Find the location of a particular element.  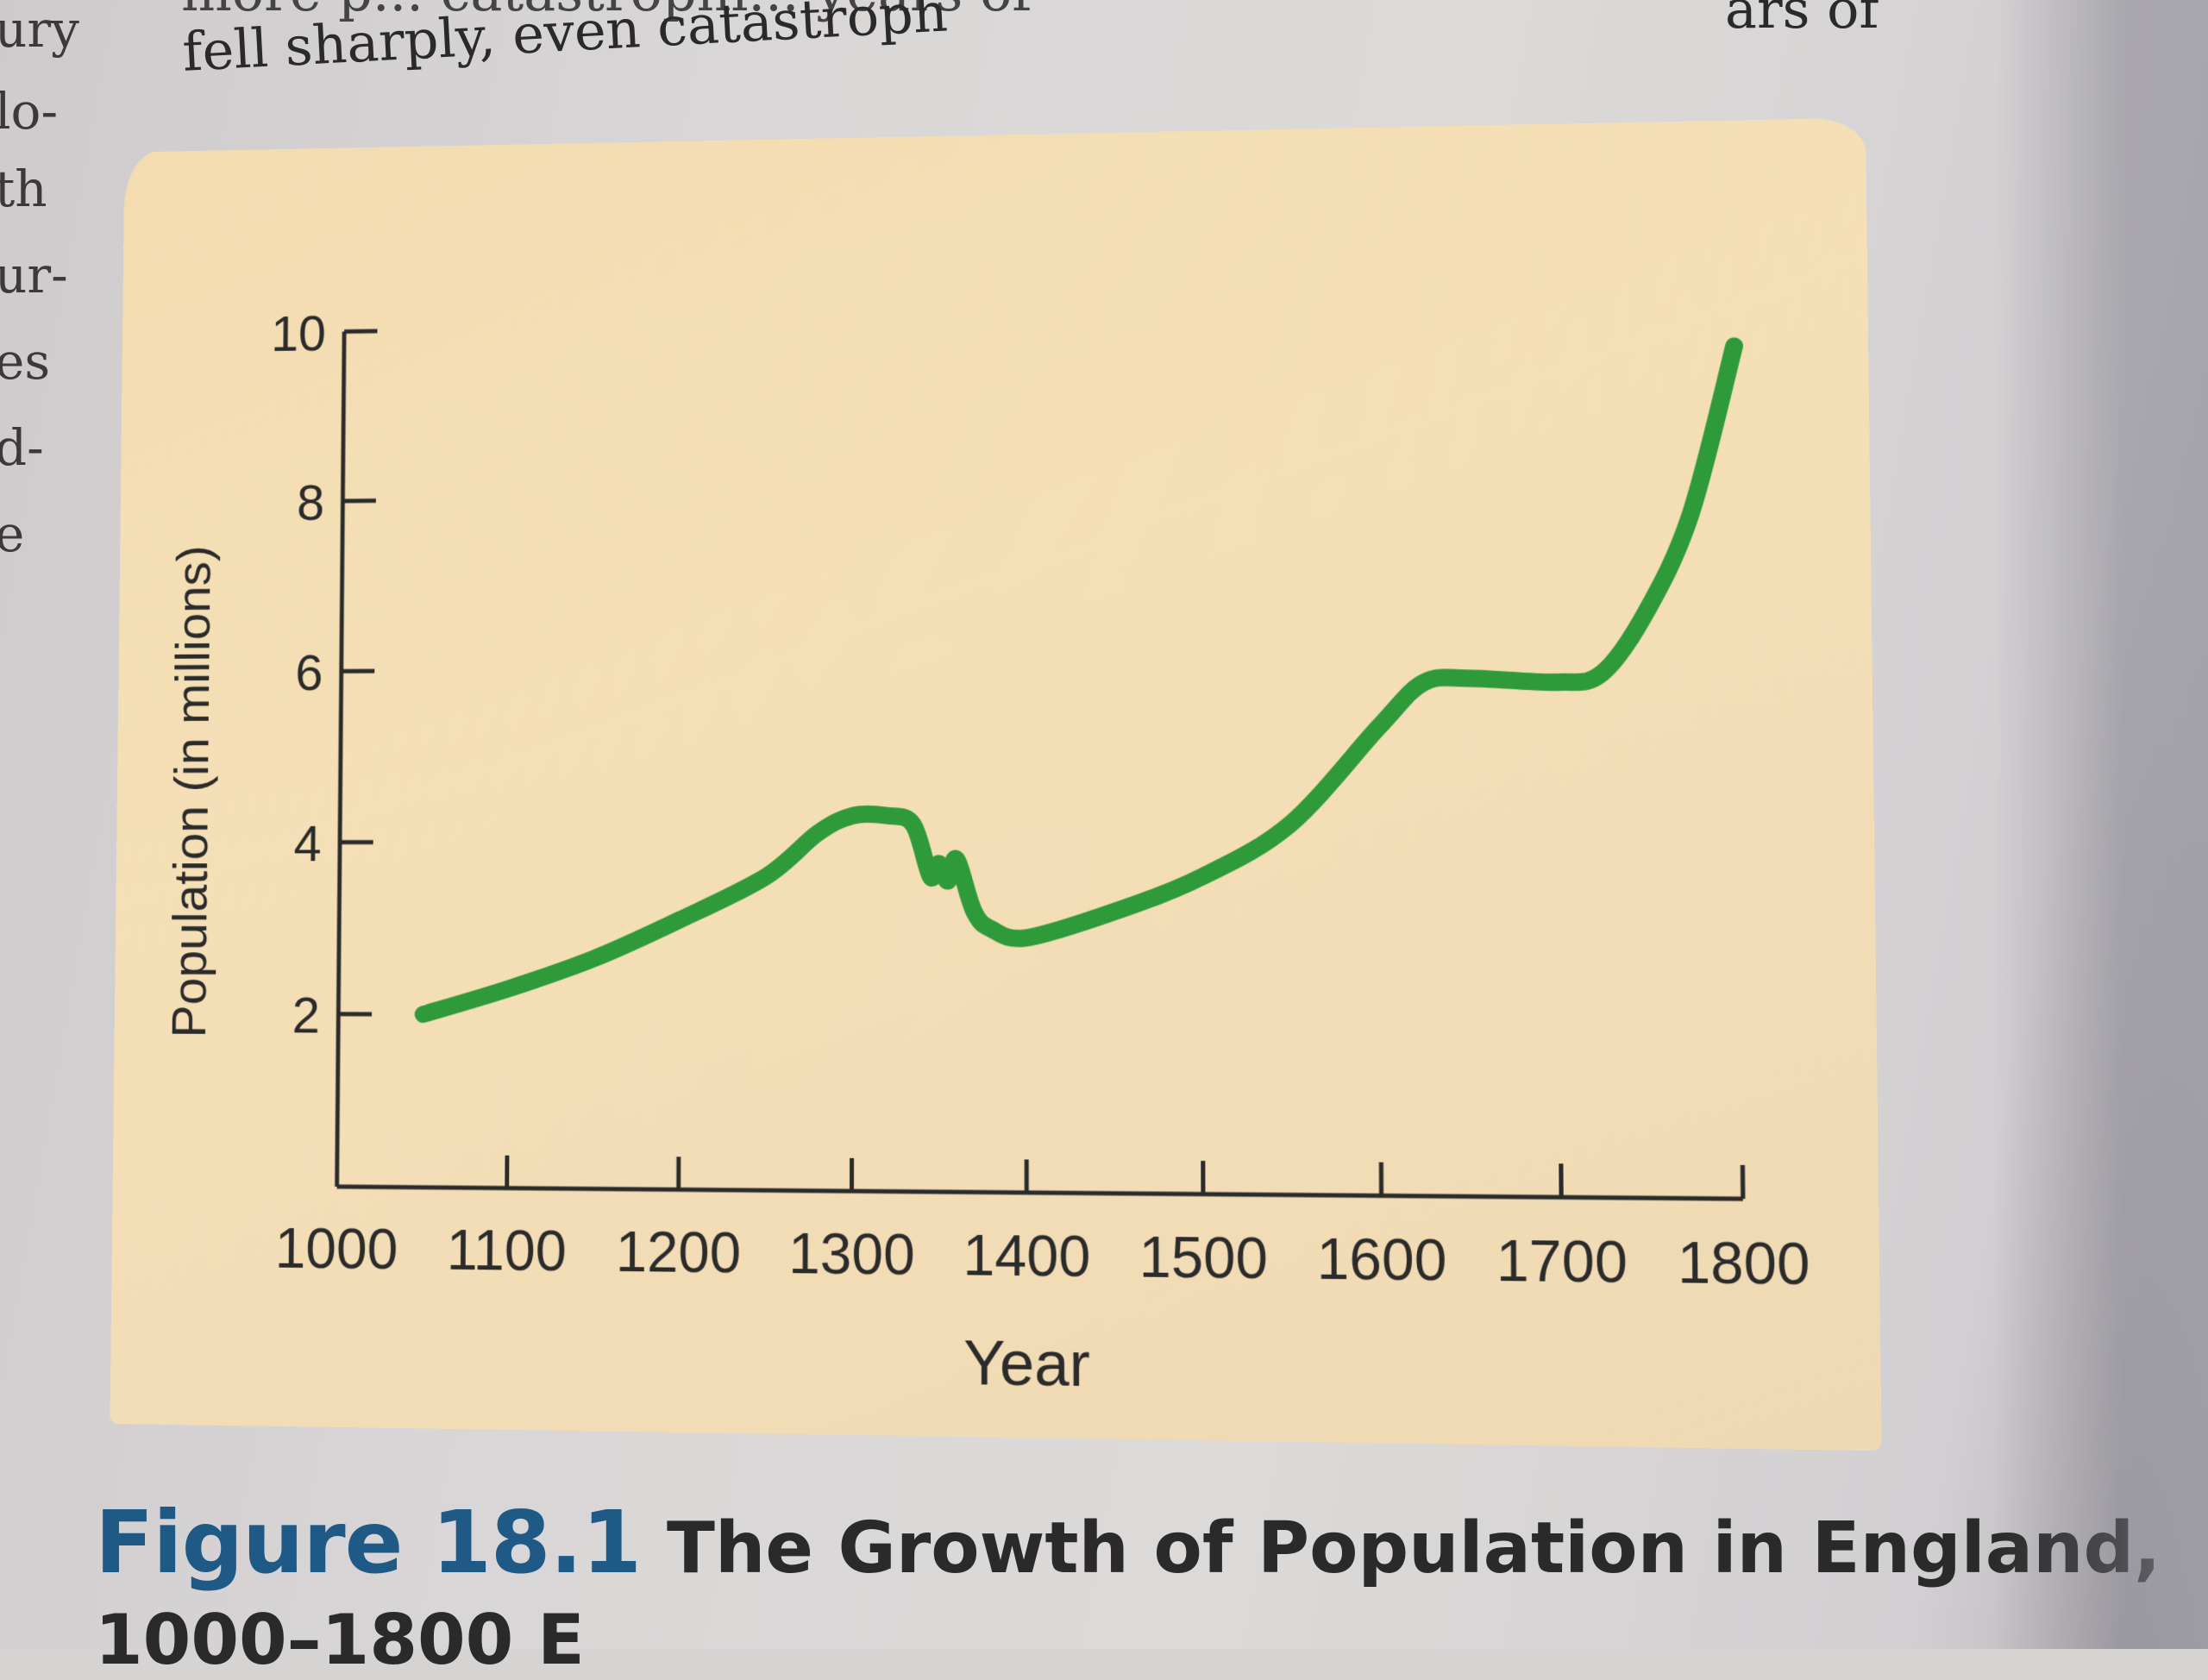

x-axis-line is located at coordinates (1040, 1193).